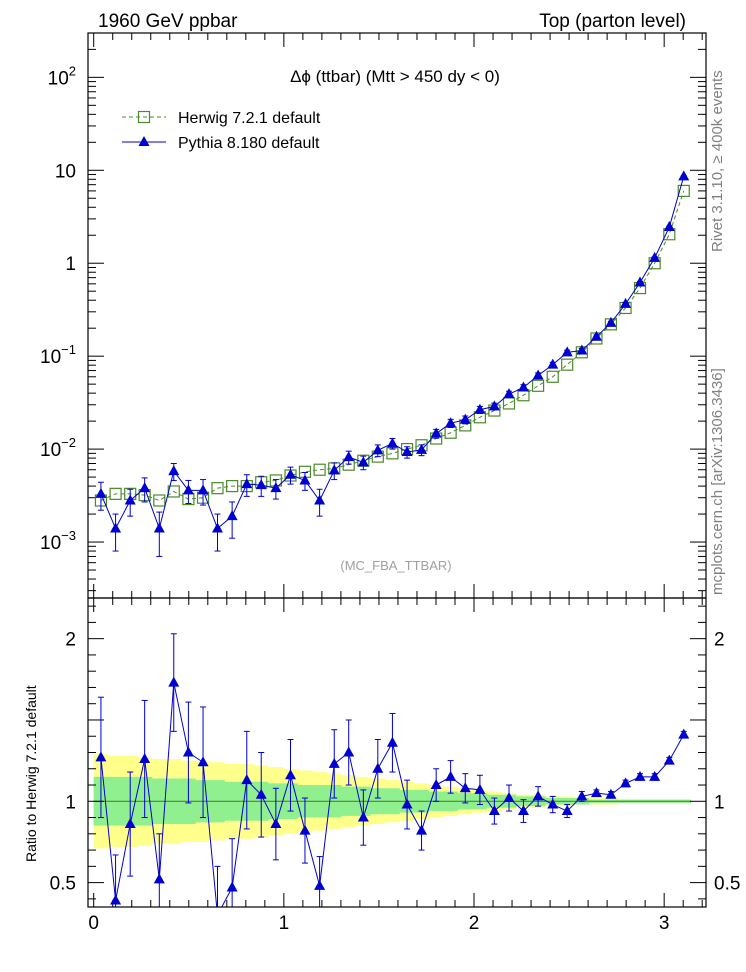 The width and height of the screenshot is (746, 972). What do you see at coordinates (72, 70) in the screenshot?
I see `tick-exponent: 2` at bounding box center [72, 70].